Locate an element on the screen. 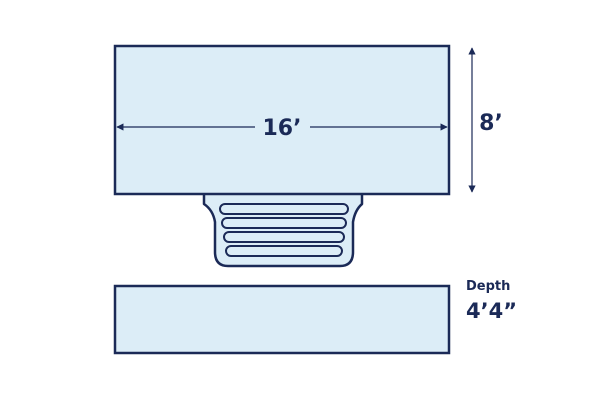 The height and width of the screenshot is (400, 600). width-label: 8’ is located at coordinates (491, 123).